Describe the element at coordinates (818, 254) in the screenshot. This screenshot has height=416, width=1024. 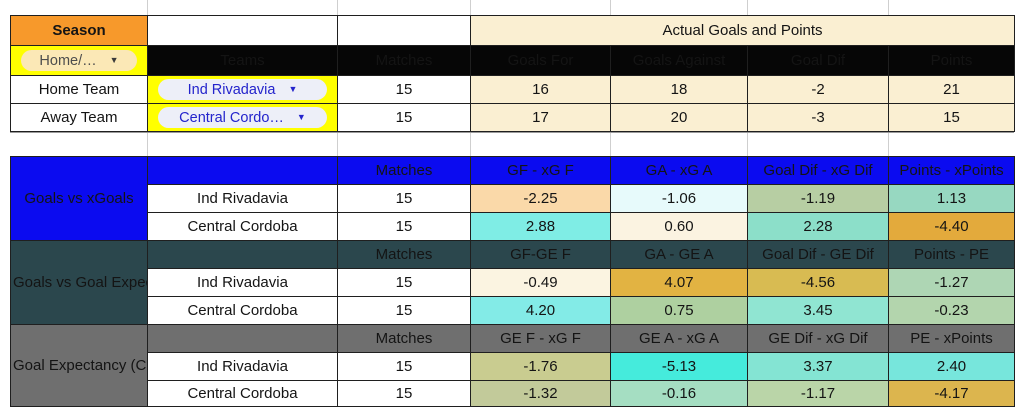
I see `column-header-goaldif-gedif: Goal Dif - GE Dif` at that location.